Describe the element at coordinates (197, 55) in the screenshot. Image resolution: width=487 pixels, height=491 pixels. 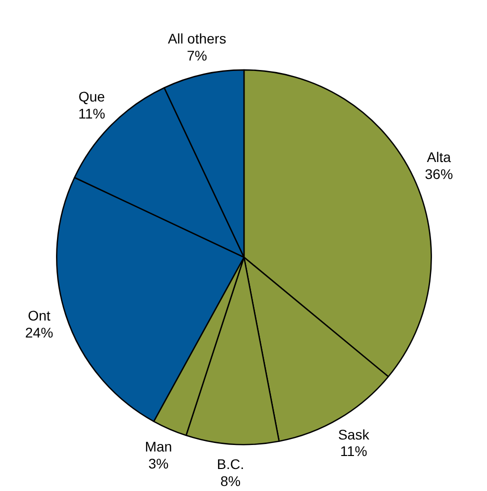
I see `data-label: 7%` at that location.